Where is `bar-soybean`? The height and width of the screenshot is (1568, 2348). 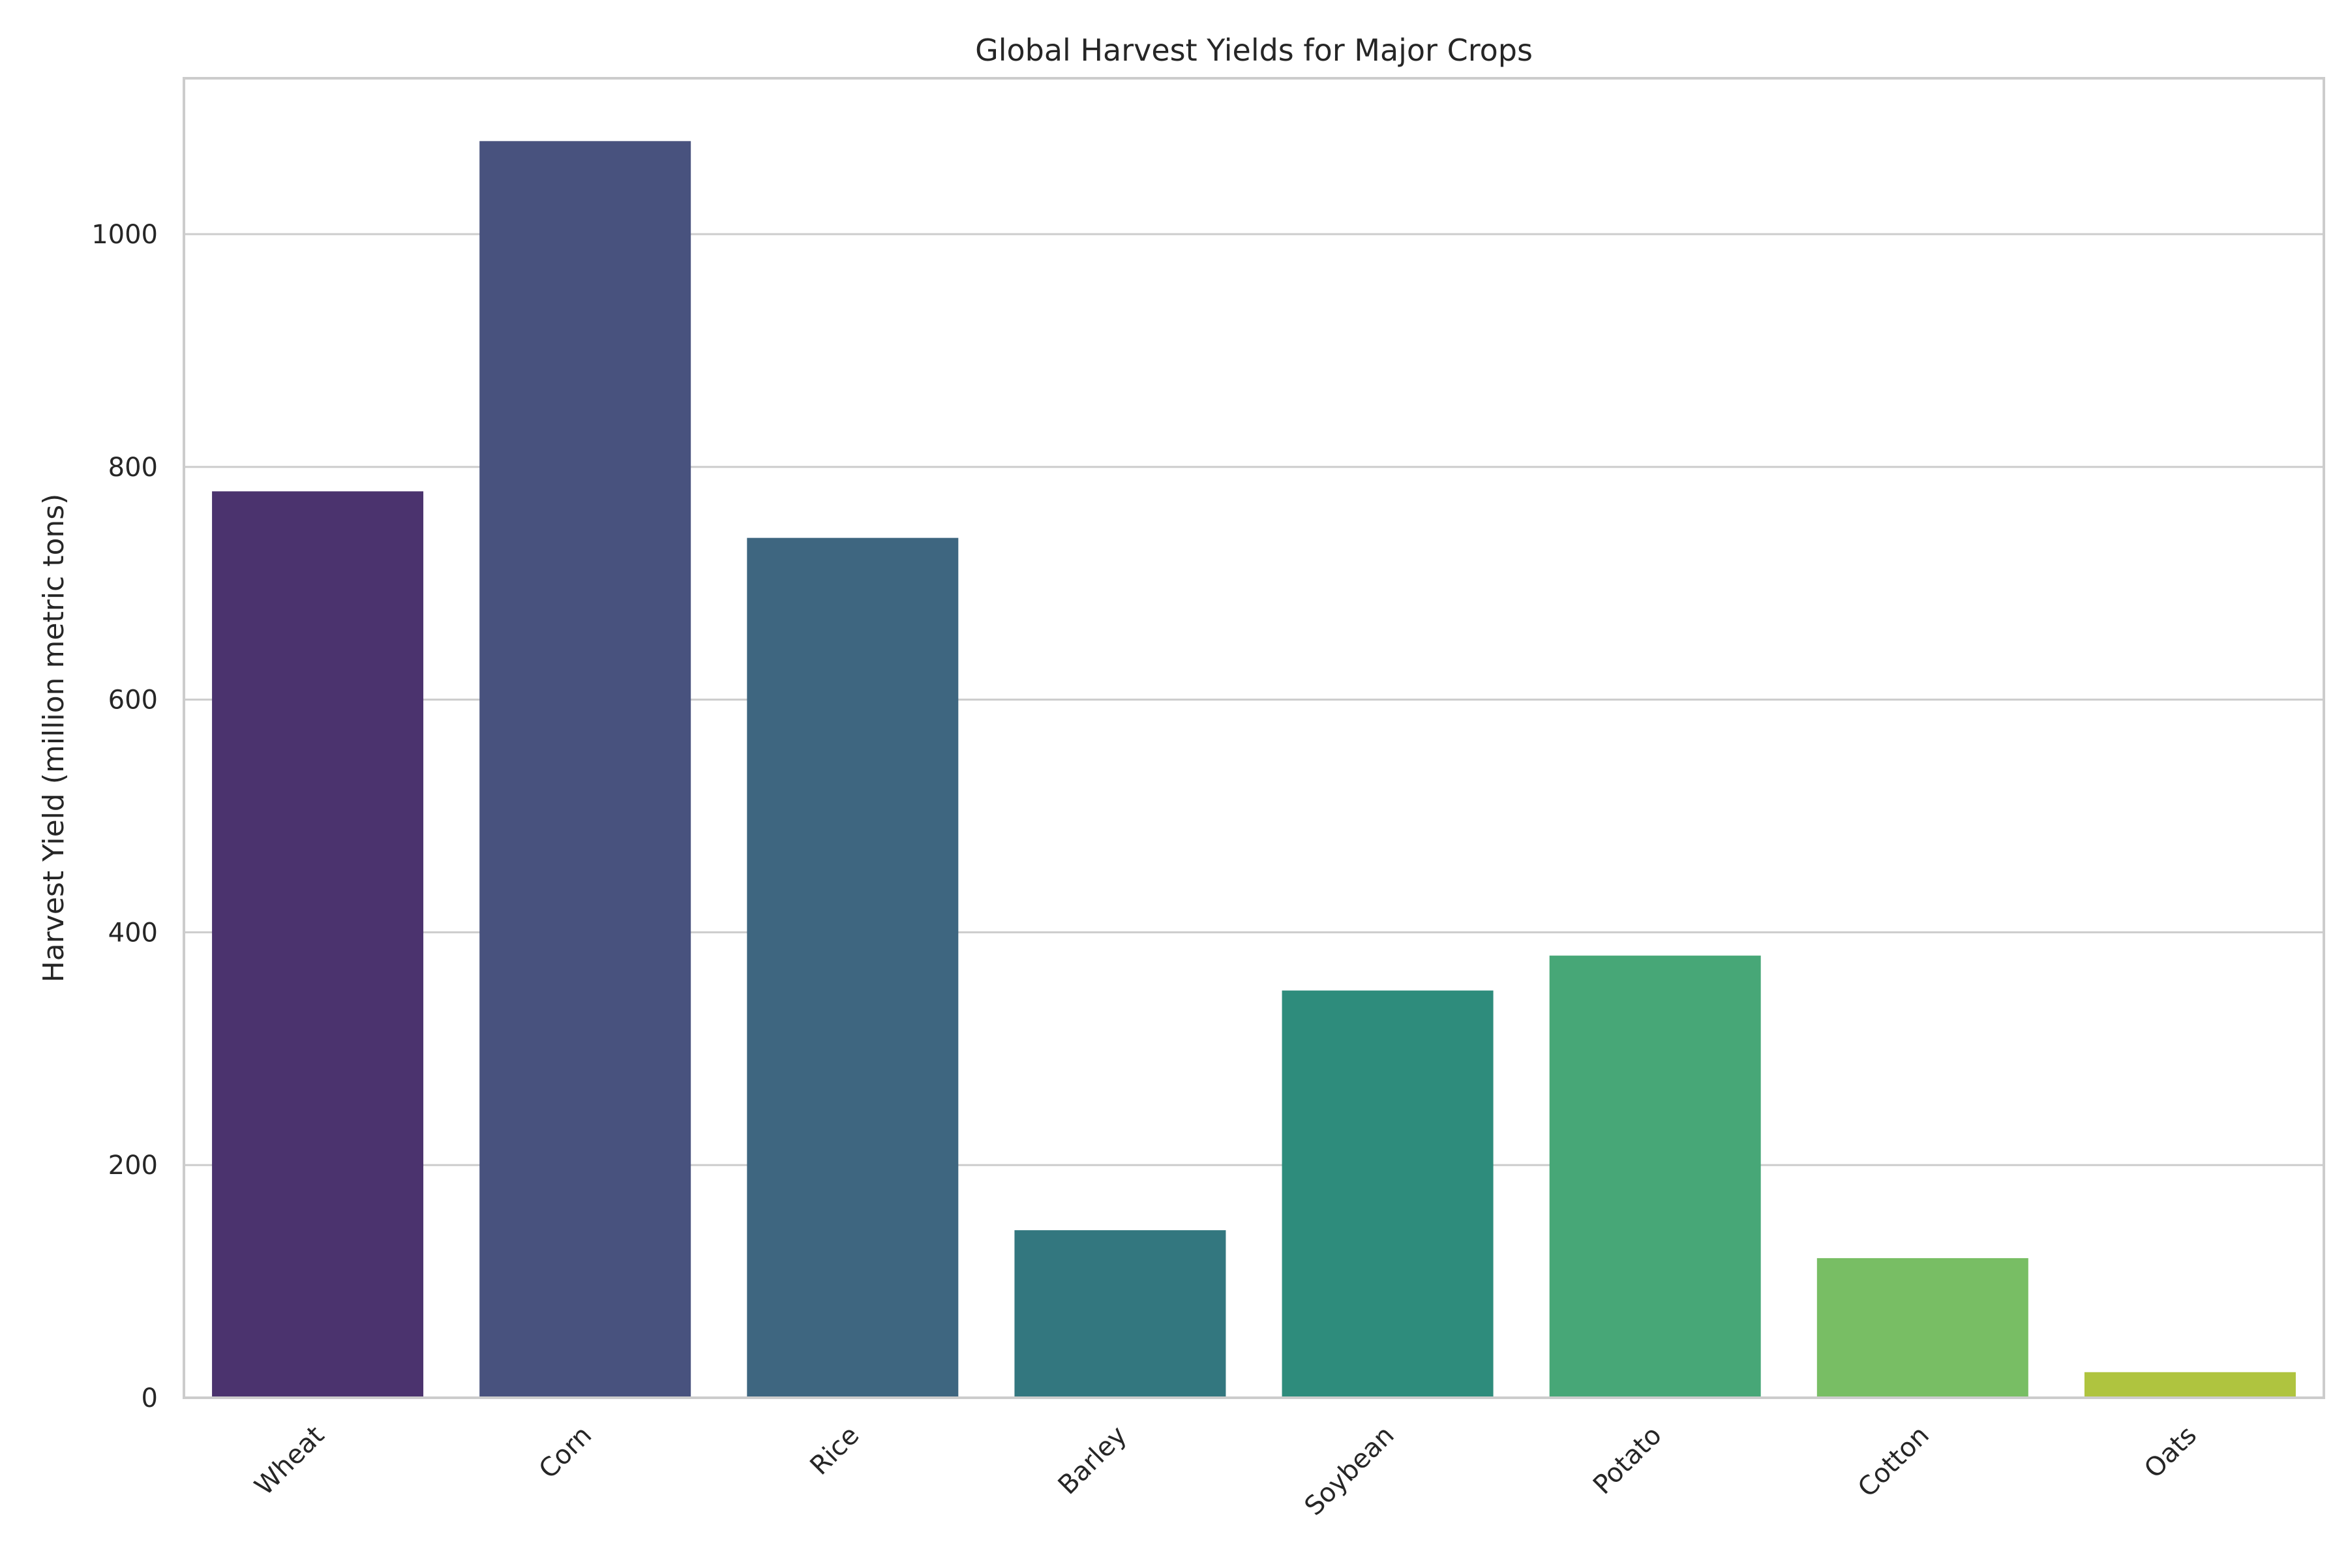
bar-soybean is located at coordinates (1388, 1194).